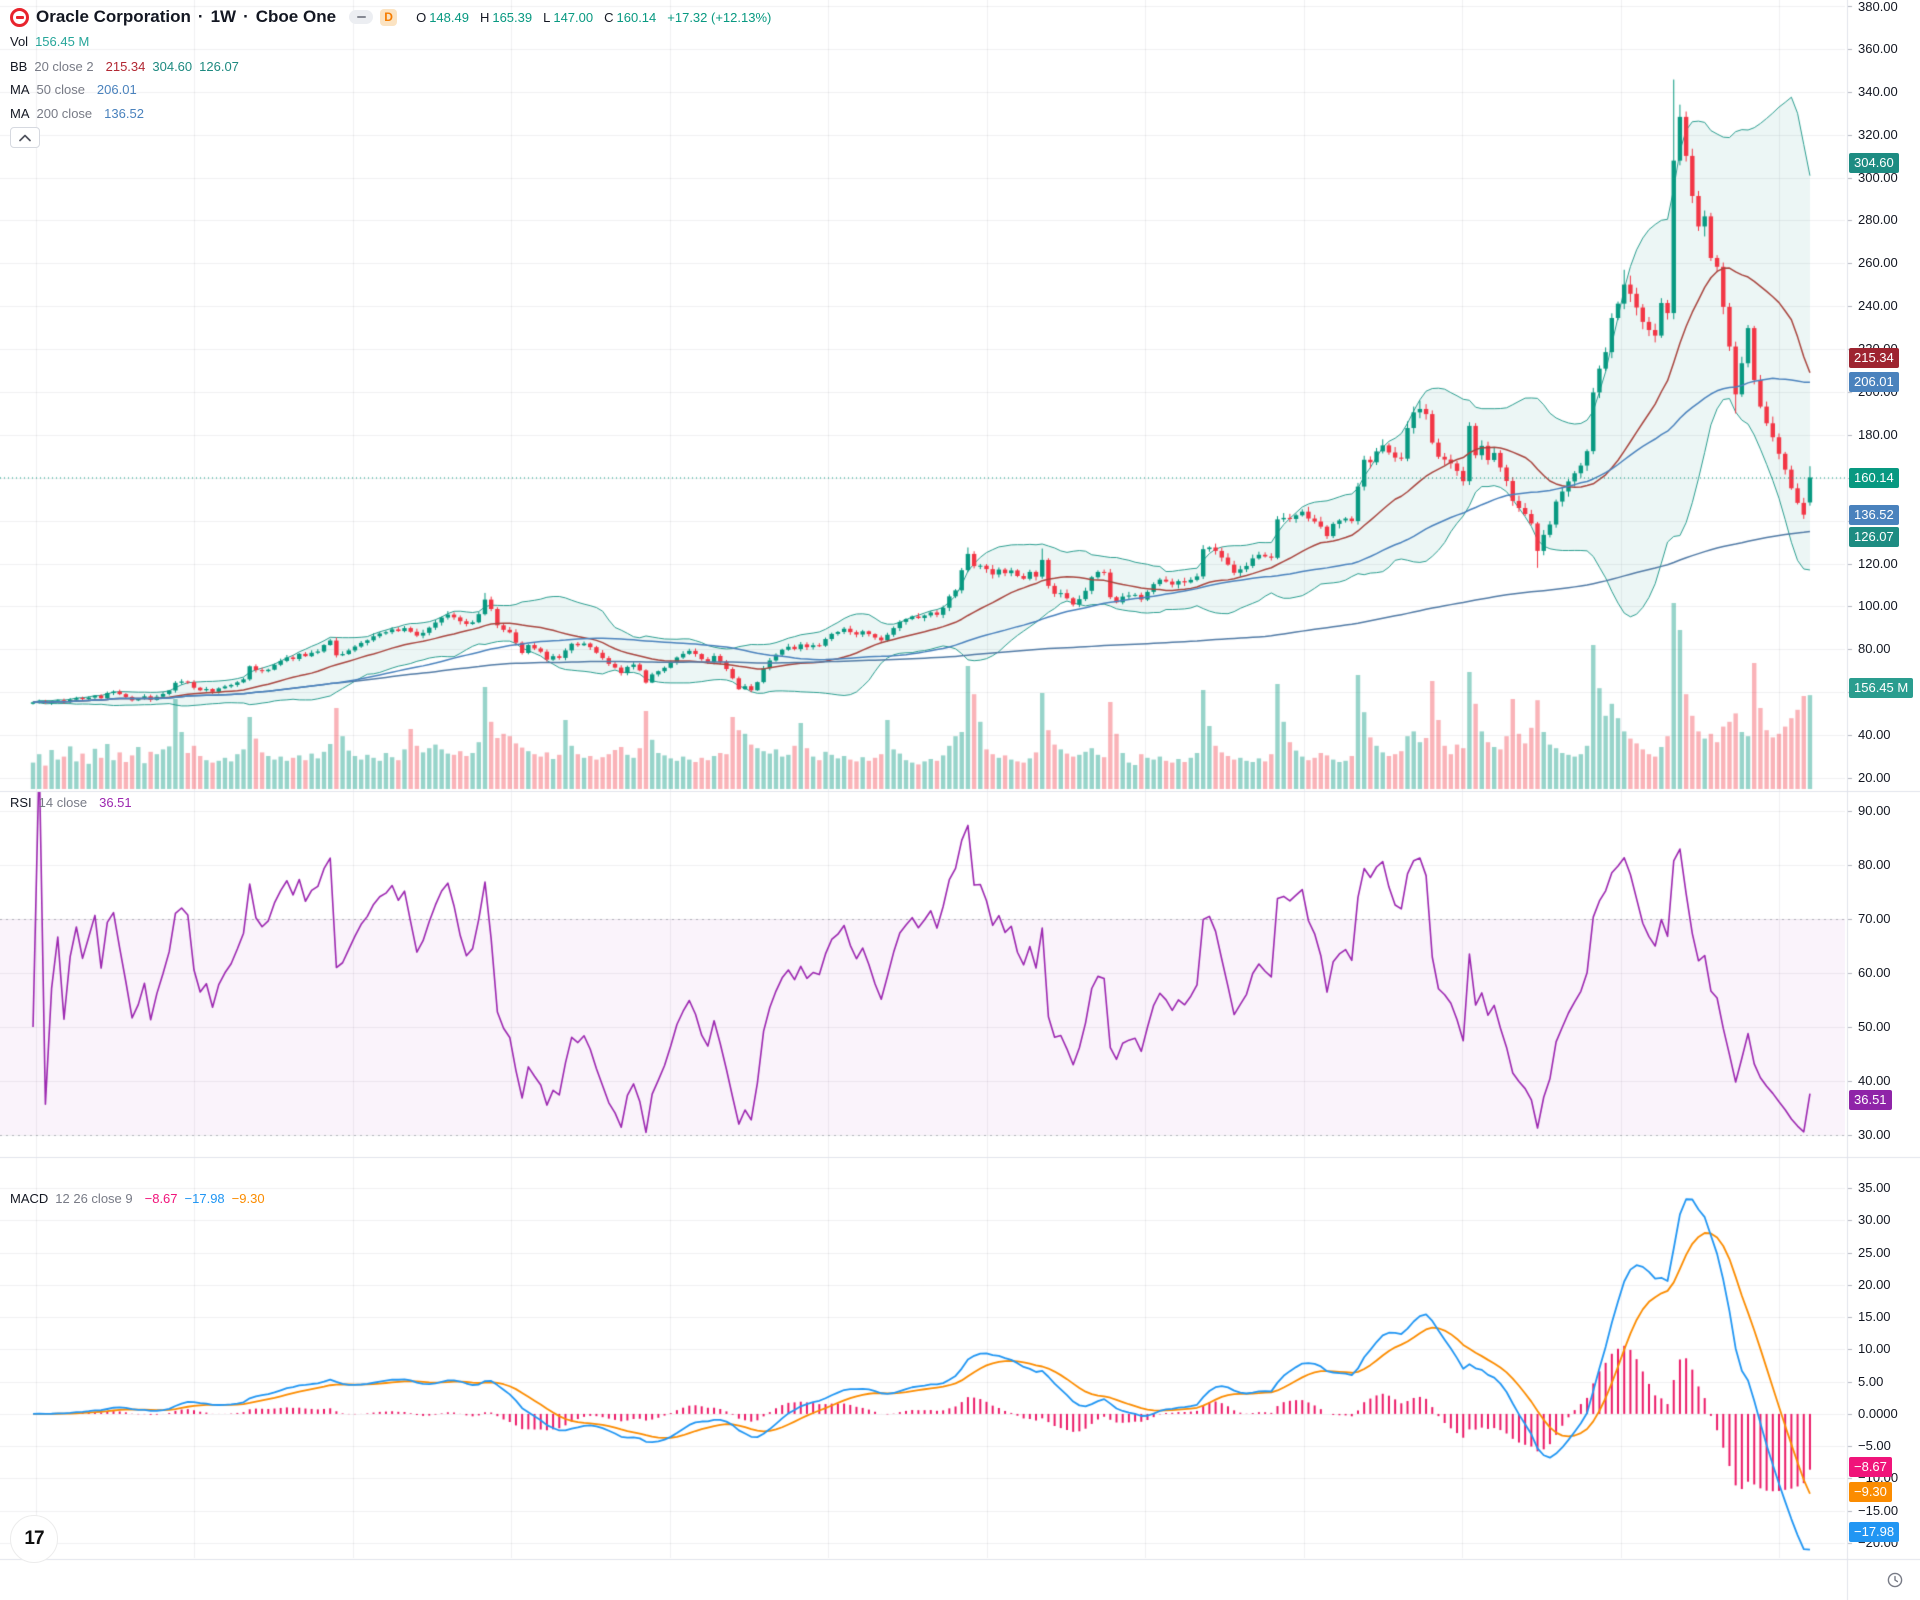 This screenshot has height=1600, width=1920. I want to click on rsi-tick-label: 90.00, so click(1874, 810).